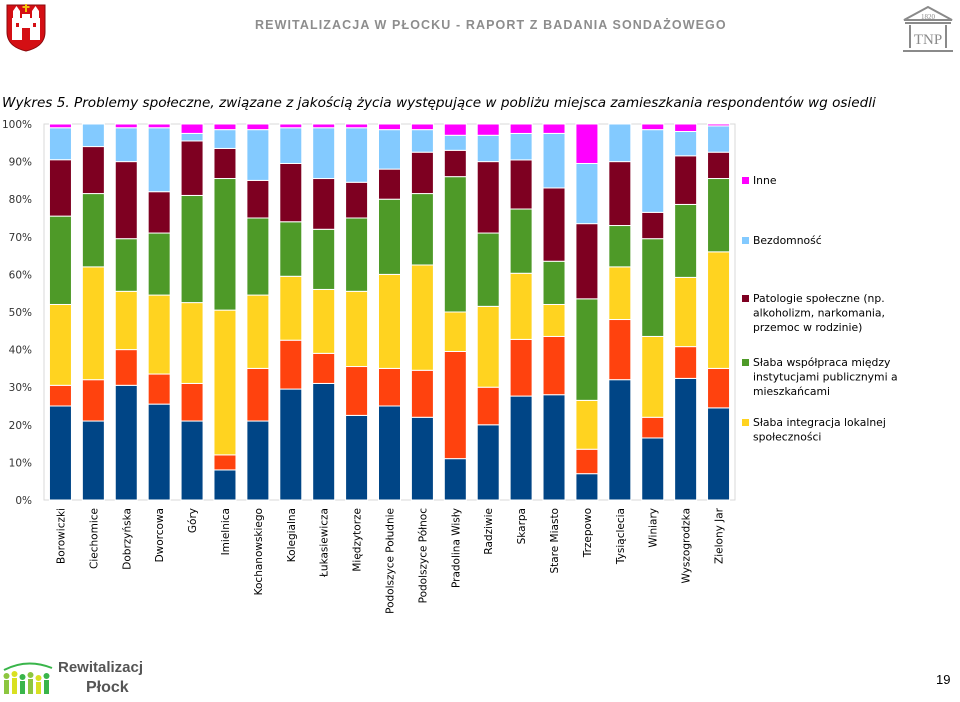 The height and width of the screenshot is (702, 960). What do you see at coordinates (193, 520) in the screenshot?
I see `x-tick-label: Góry` at bounding box center [193, 520].